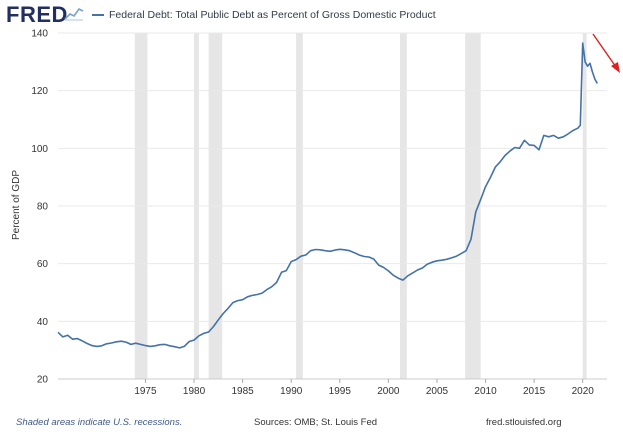 Image resolution: width=623 pixels, height=432 pixels. What do you see at coordinates (39, 34) in the screenshot?
I see `y-tick-label-140: 140` at bounding box center [39, 34].